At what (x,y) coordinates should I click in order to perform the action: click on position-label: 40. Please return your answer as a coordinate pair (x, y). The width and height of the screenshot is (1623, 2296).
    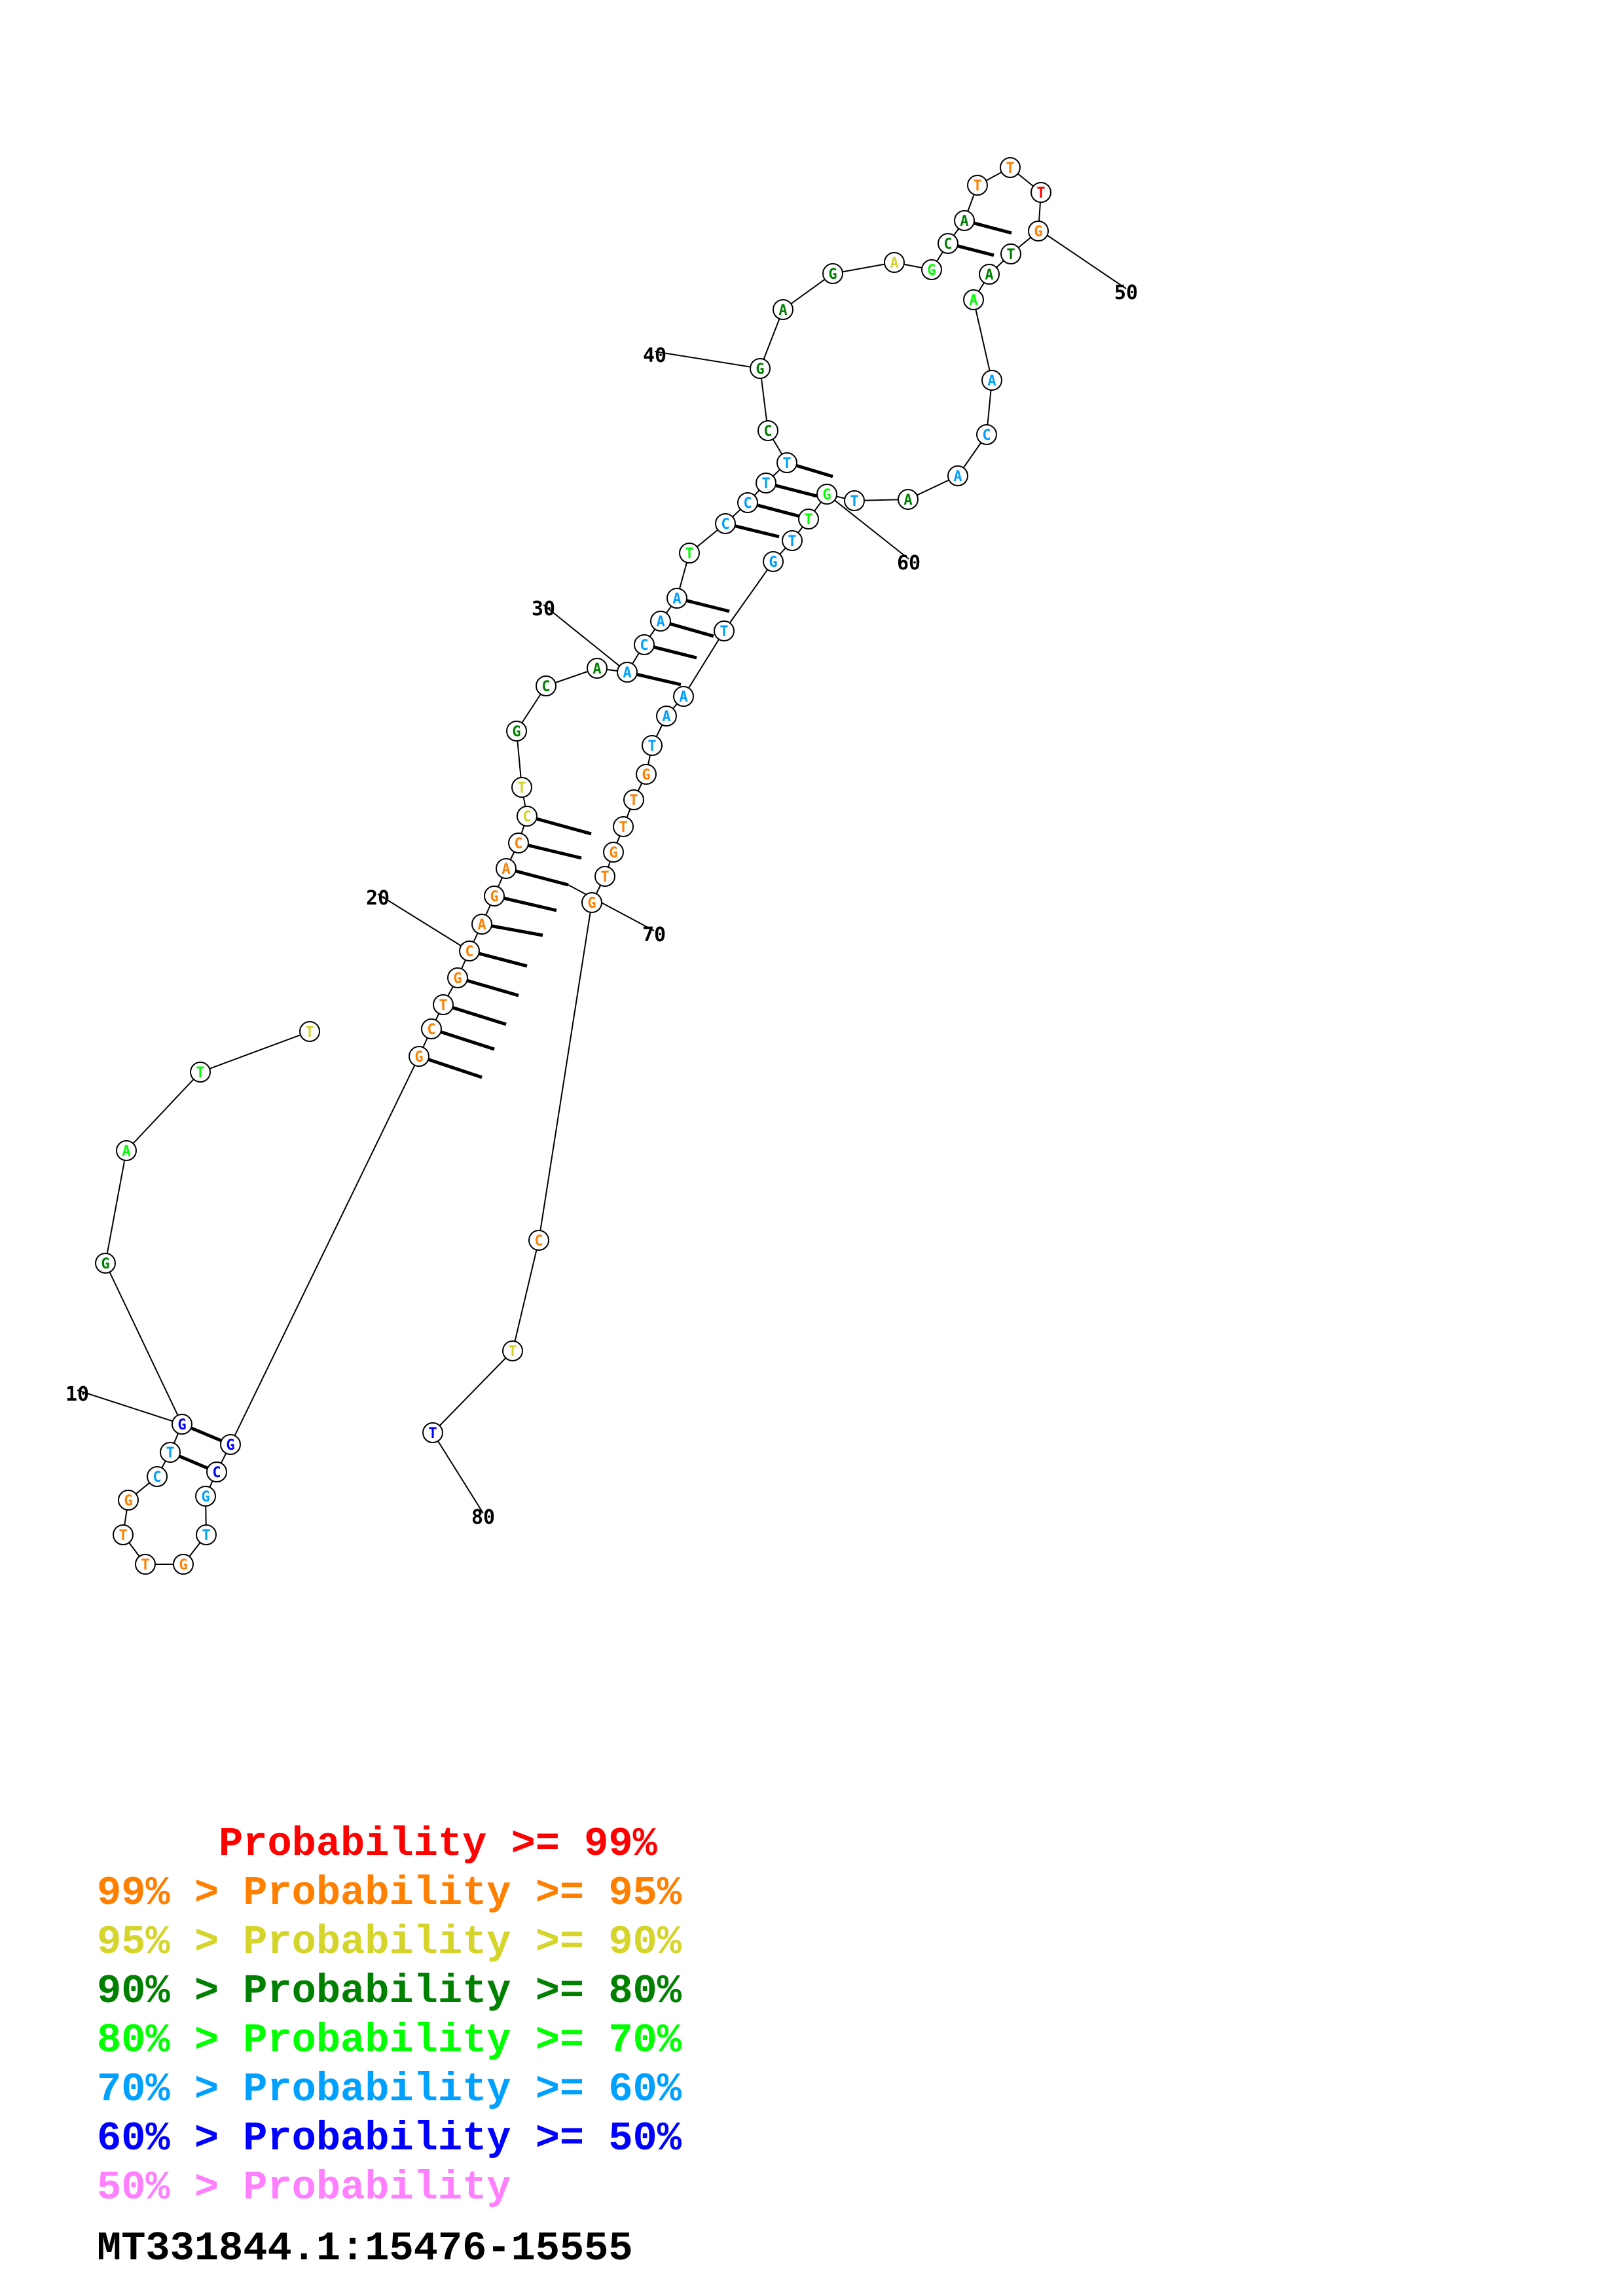
    Looking at the image, I should click on (654, 355).